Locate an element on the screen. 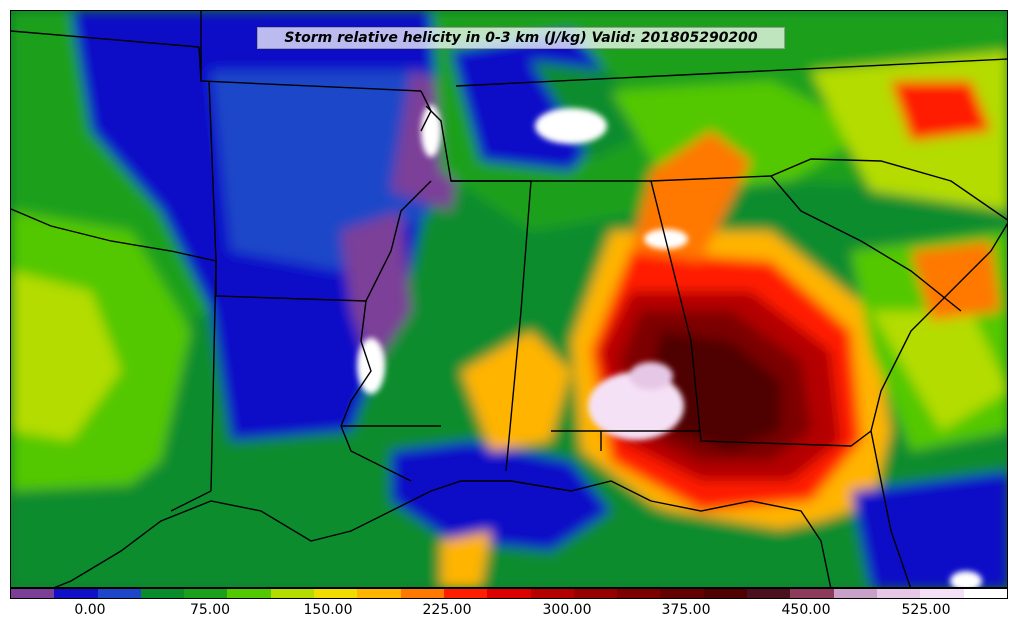 The height and width of the screenshot is (633, 1018). colorbar-tick-label: 300.00 is located at coordinates (567, 610).